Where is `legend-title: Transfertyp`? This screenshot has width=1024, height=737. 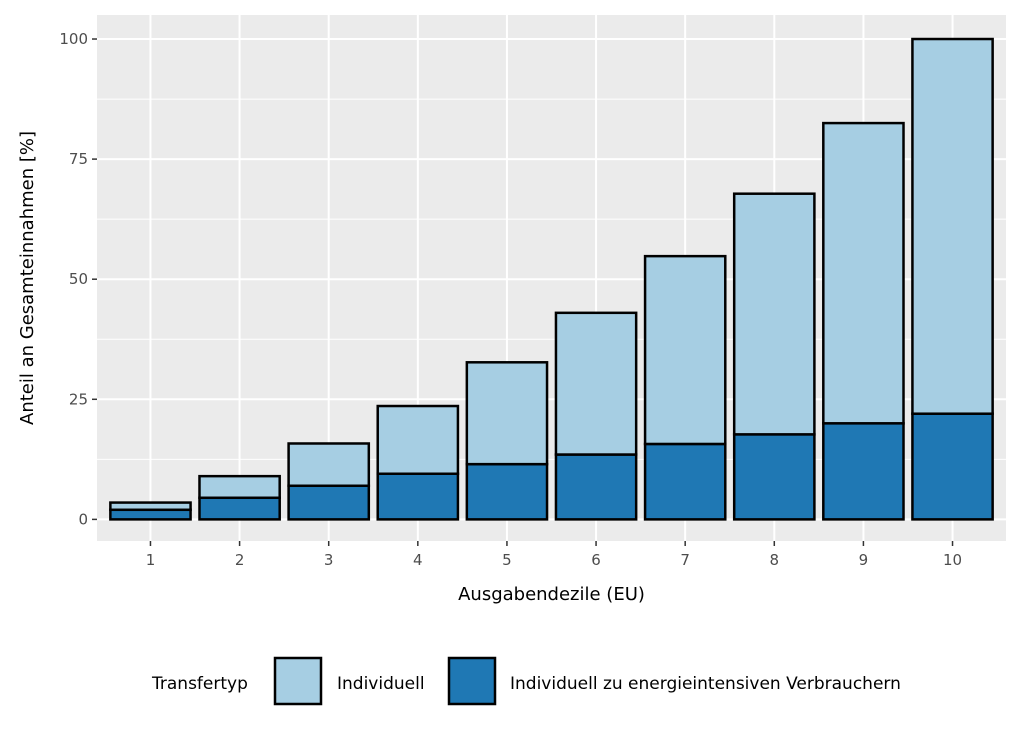 legend-title: Transfertyp is located at coordinates (199, 684).